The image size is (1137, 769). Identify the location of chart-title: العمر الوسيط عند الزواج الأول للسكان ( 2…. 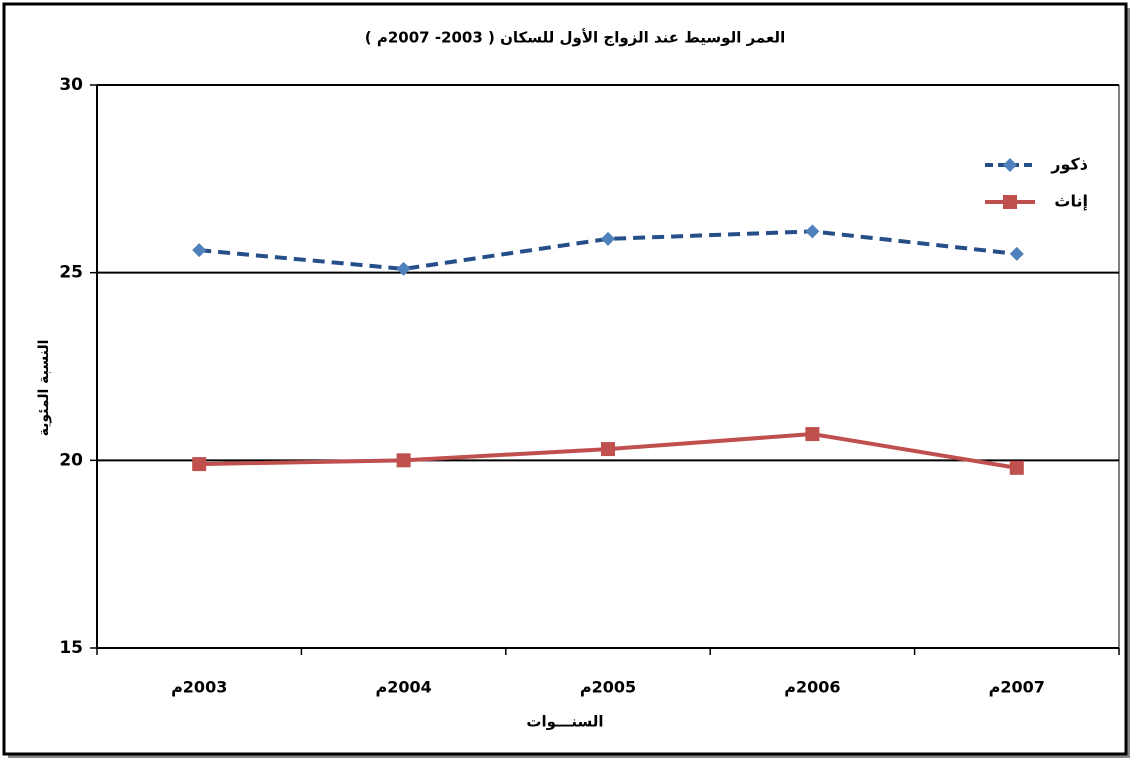
(575, 38).